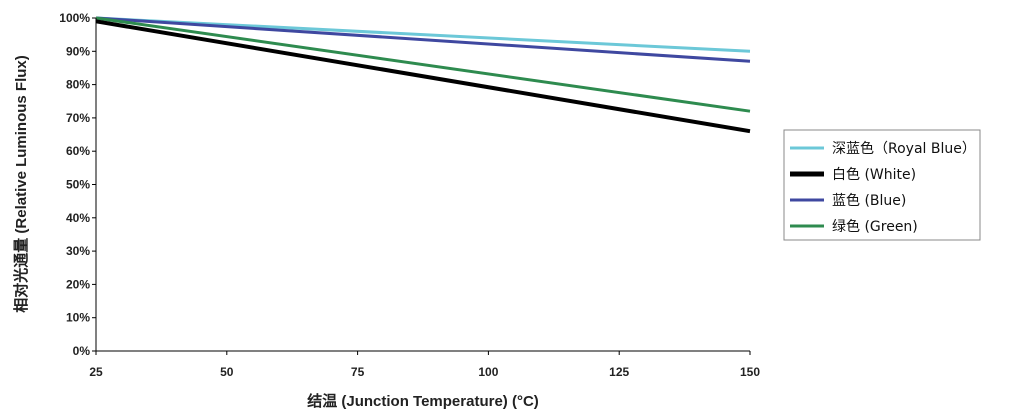  What do you see at coordinates (358, 372) in the screenshot?
I see `x-tick-label: 75` at bounding box center [358, 372].